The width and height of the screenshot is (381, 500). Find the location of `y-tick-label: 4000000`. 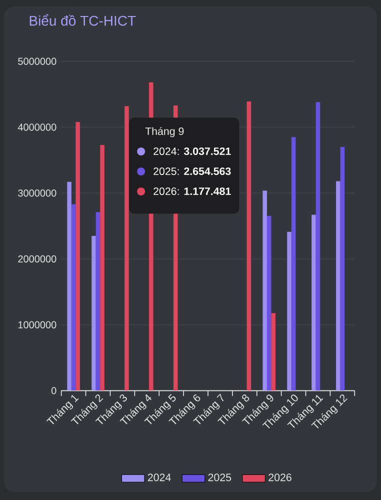

y-tick-label: 4000000 is located at coordinates (37, 127).